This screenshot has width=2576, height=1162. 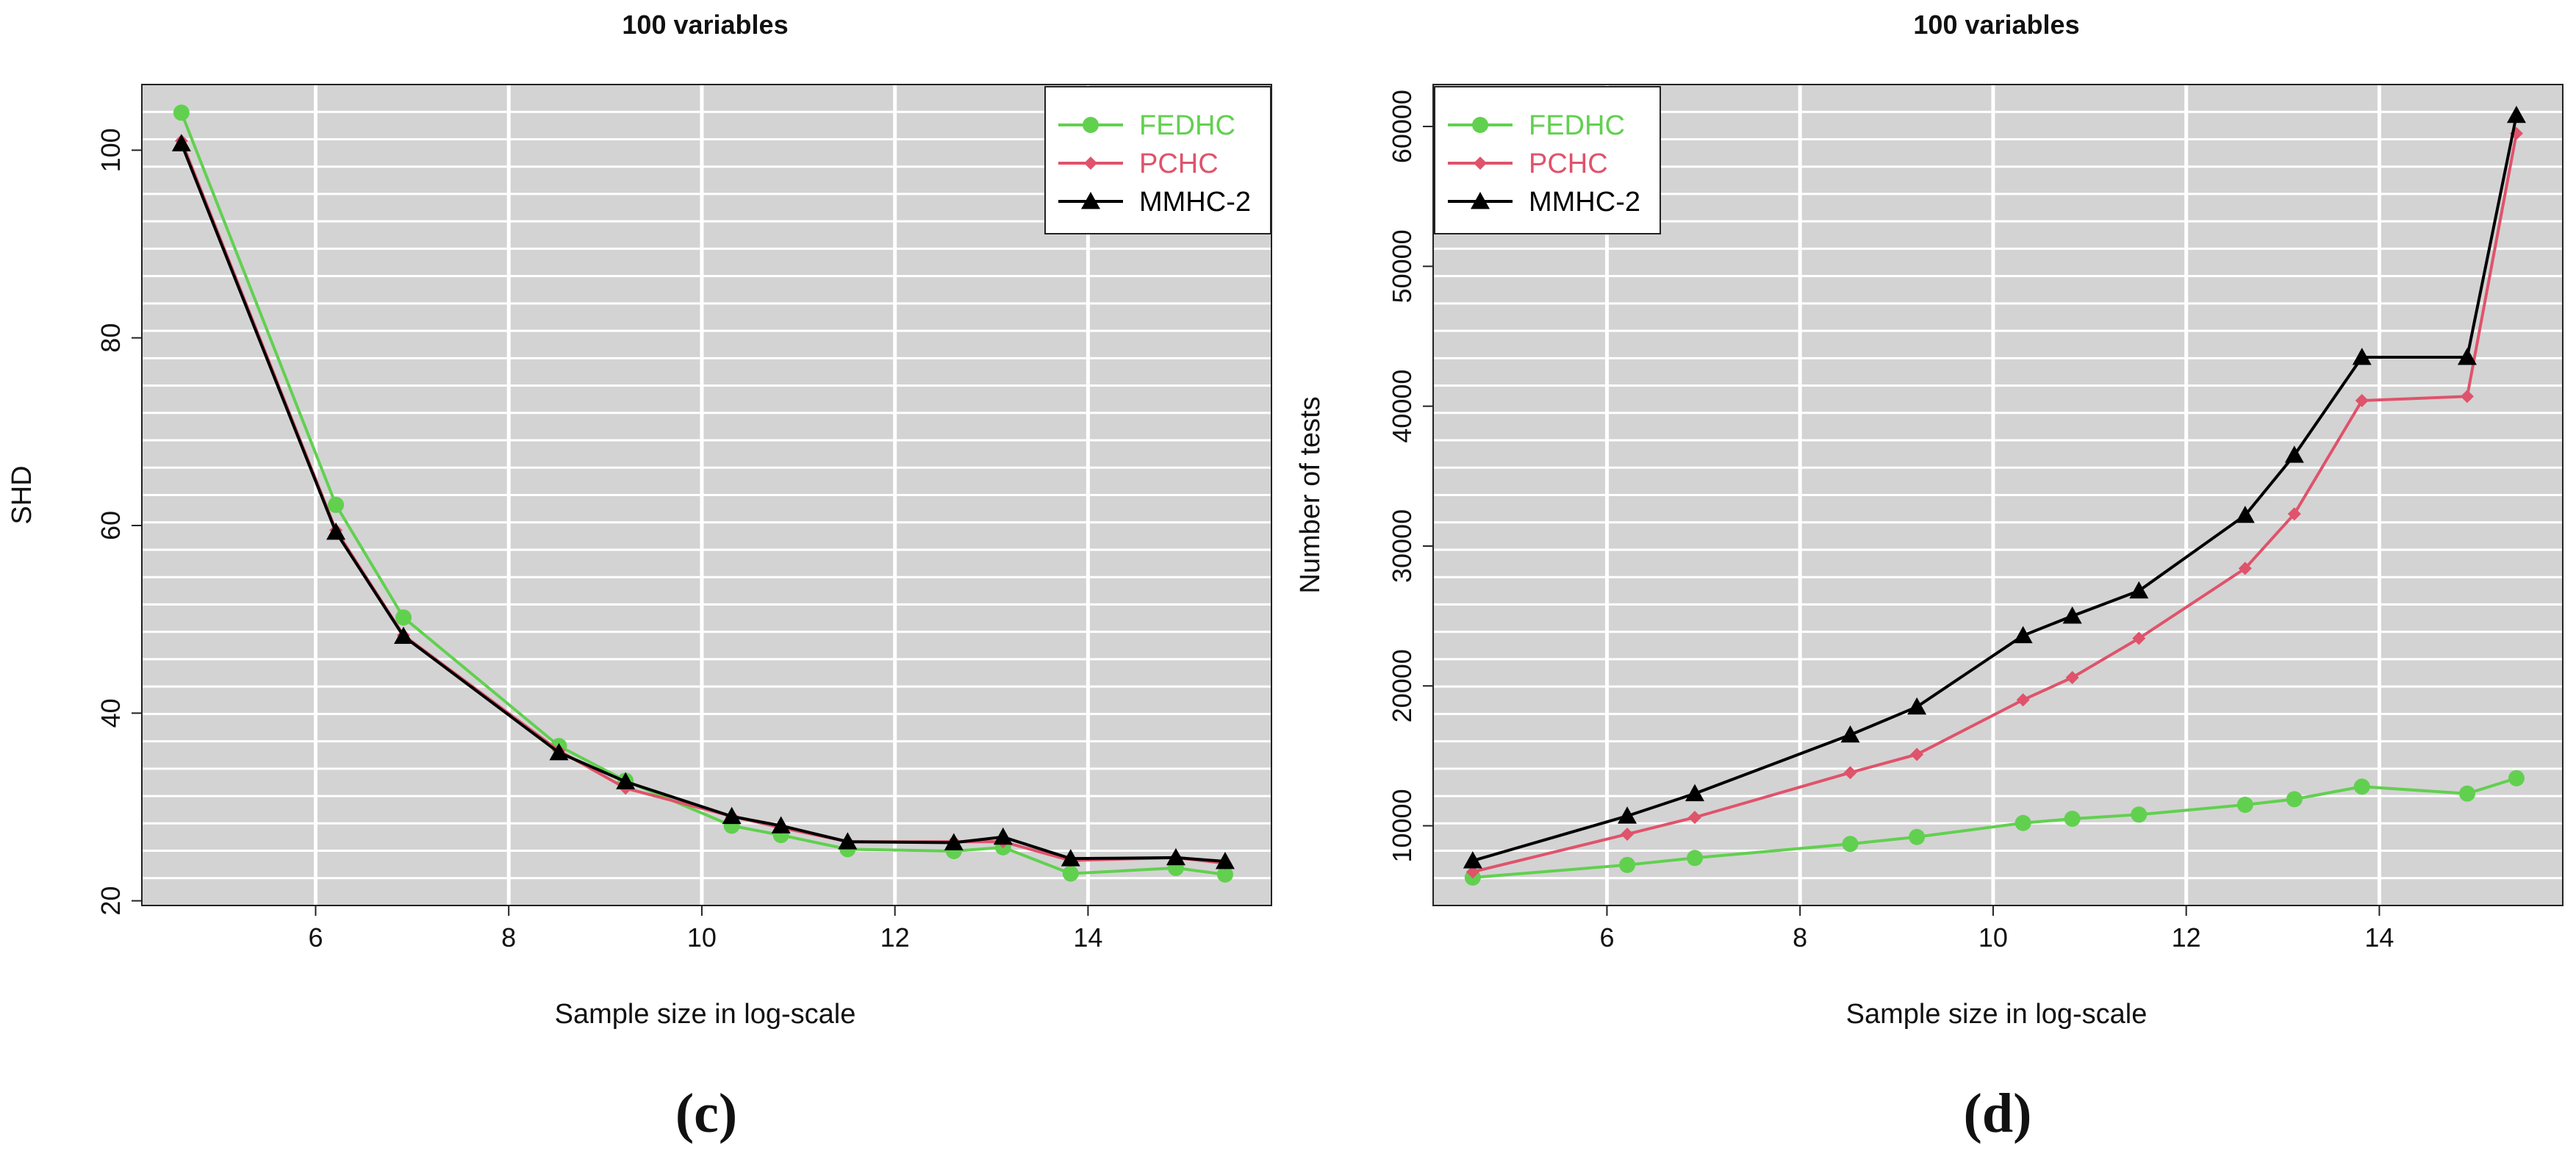 What do you see at coordinates (22, 494) in the screenshot?
I see `y-axis-label: SHD` at bounding box center [22, 494].